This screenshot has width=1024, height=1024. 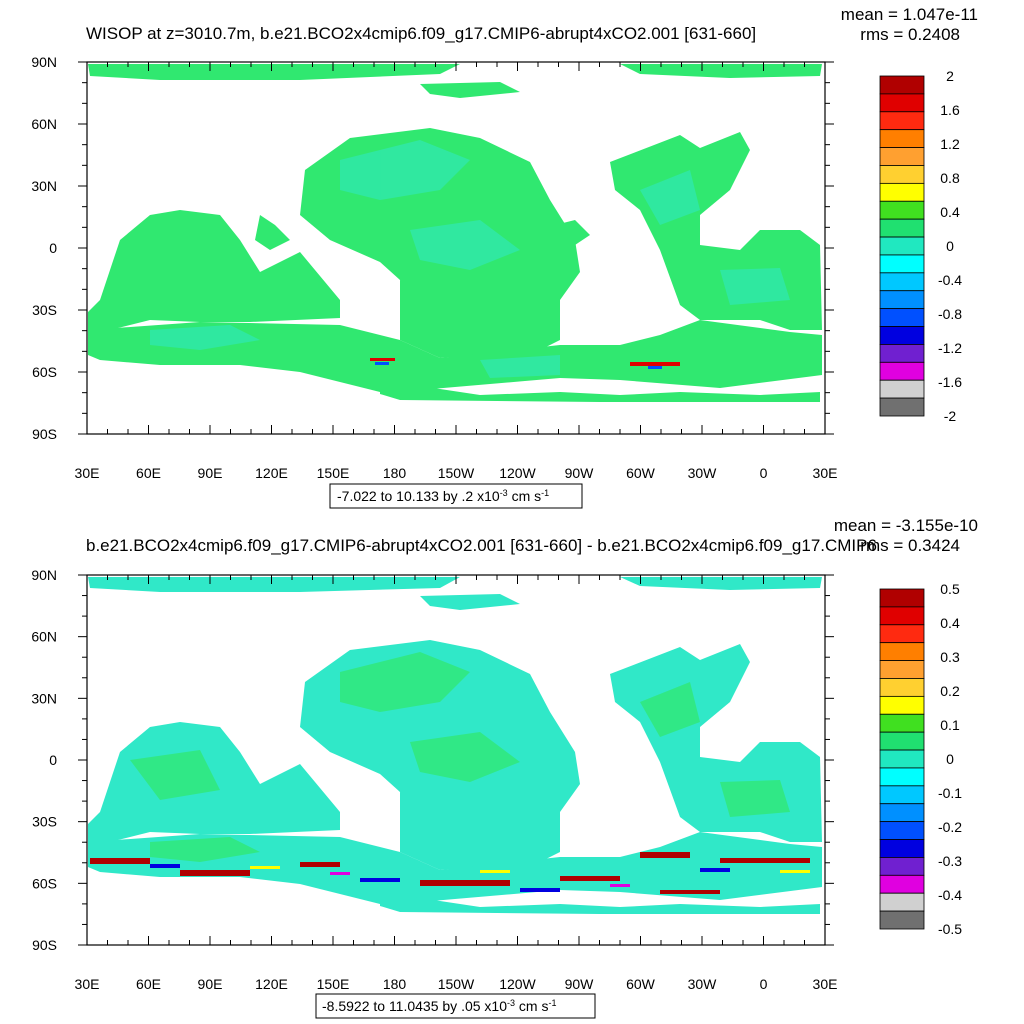 I want to click on colorbar-label: 0.3, so click(x=950, y=657).